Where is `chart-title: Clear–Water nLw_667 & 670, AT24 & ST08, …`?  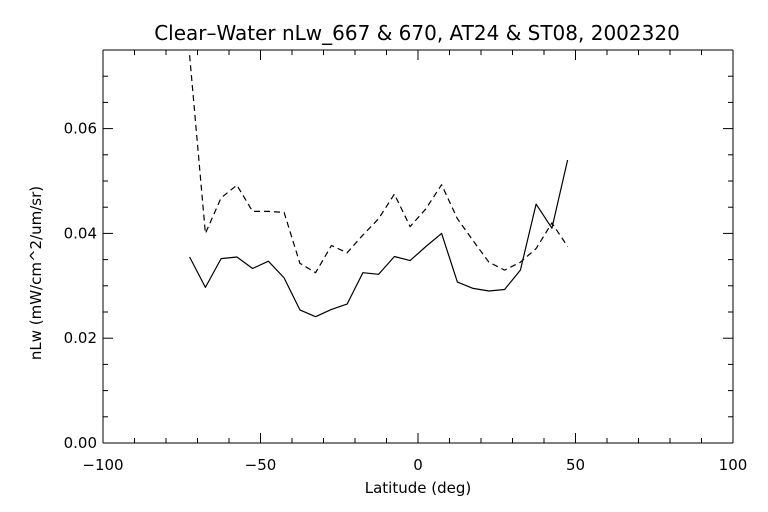 chart-title: Clear–Water nLw_667 & 670, AT24 & ST08, … is located at coordinates (417, 33).